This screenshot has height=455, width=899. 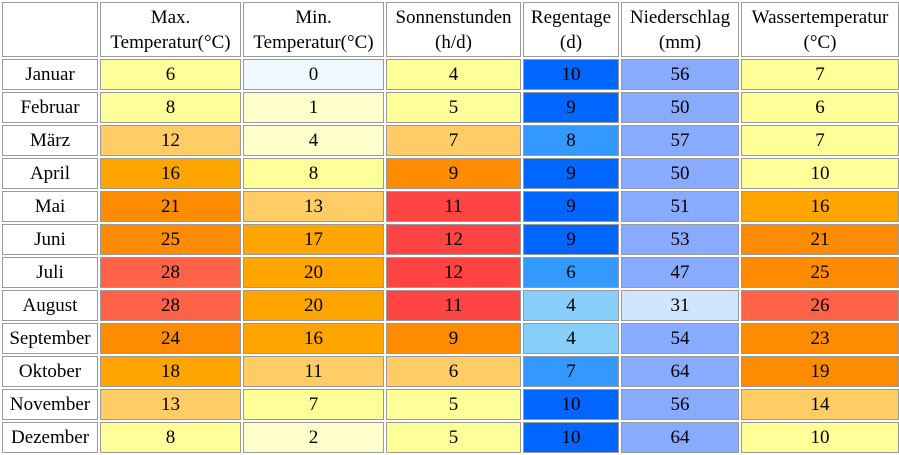 What do you see at coordinates (820, 338) in the screenshot?
I see `water-temperature-cell: 23` at bounding box center [820, 338].